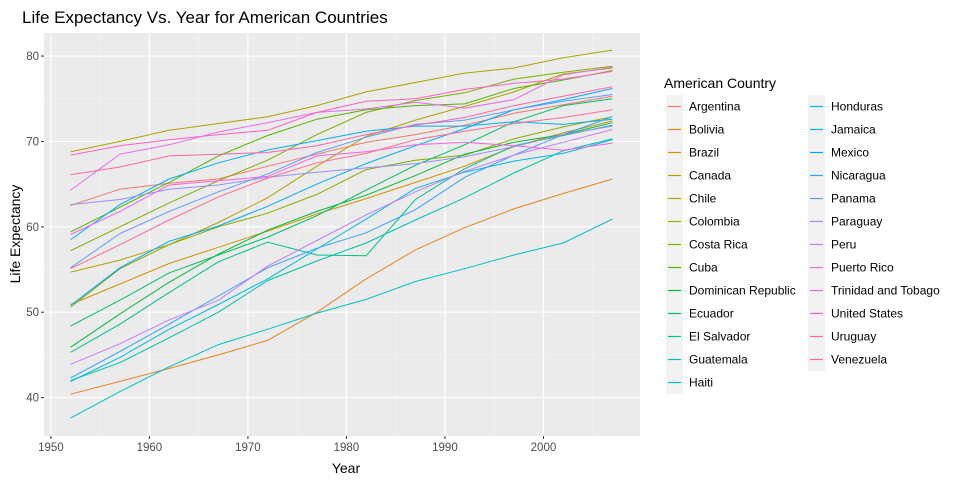  What do you see at coordinates (715, 107) in the screenshot?
I see `legend-label: Argentina` at bounding box center [715, 107].